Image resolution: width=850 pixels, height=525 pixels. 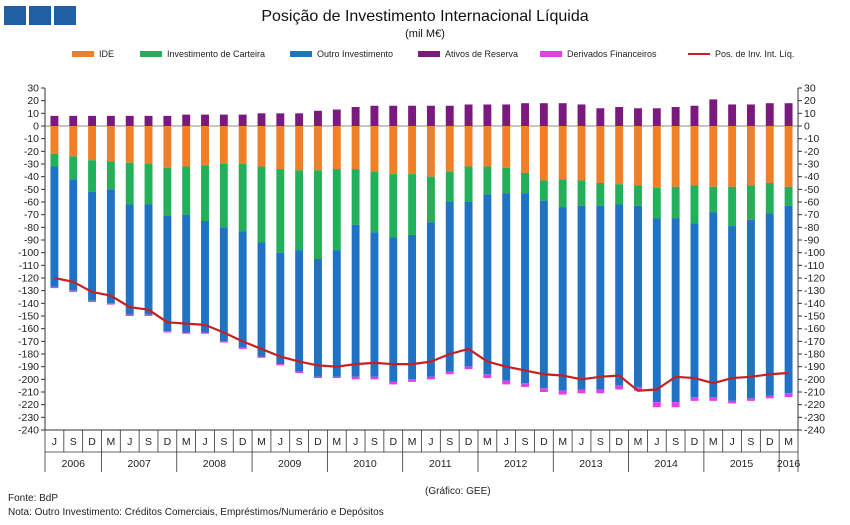 What do you see at coordinates (814, 253) in the screenshot?
I see `y-tick-label-right: -100` at bounding box center [814, 253].